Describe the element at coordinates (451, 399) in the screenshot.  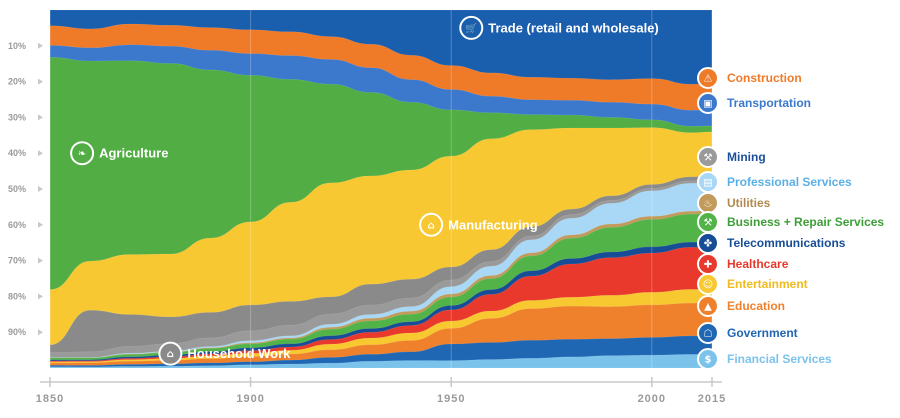
I see `x-tick-label: 1950` at that location.